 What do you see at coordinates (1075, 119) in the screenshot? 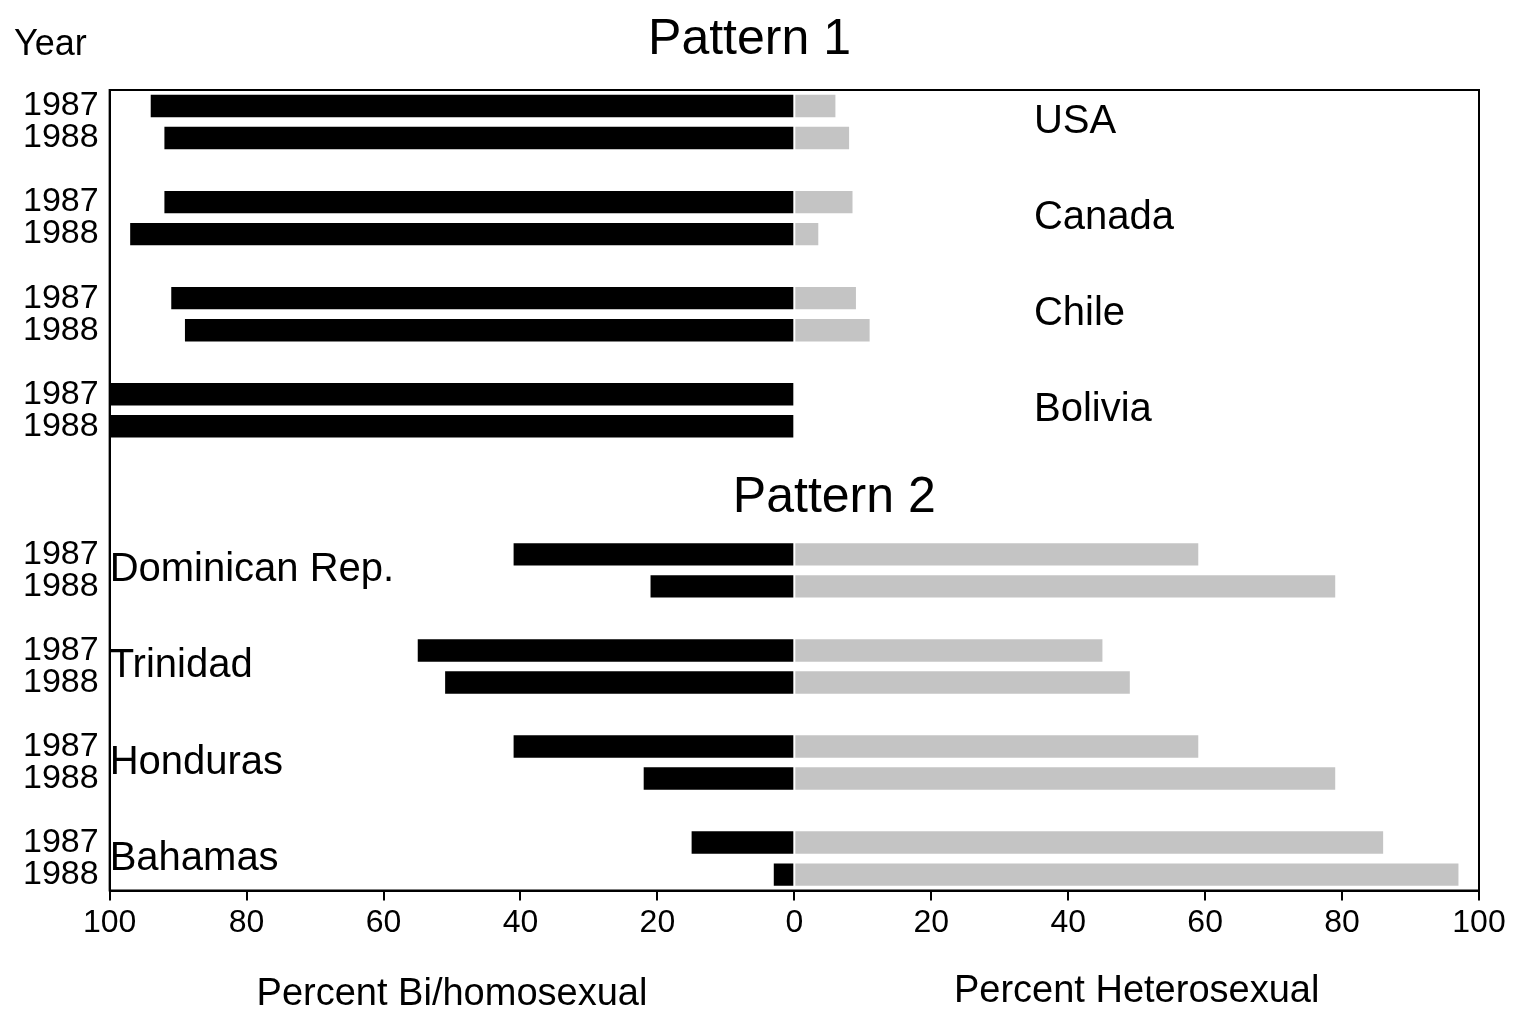
I see `annotation: USA` at bounding box center [1075, 119].